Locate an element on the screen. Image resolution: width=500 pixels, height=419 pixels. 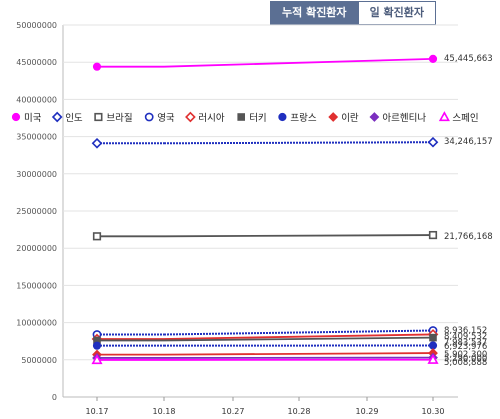
legend-label: 인도 is located at coordinates (74, 118).